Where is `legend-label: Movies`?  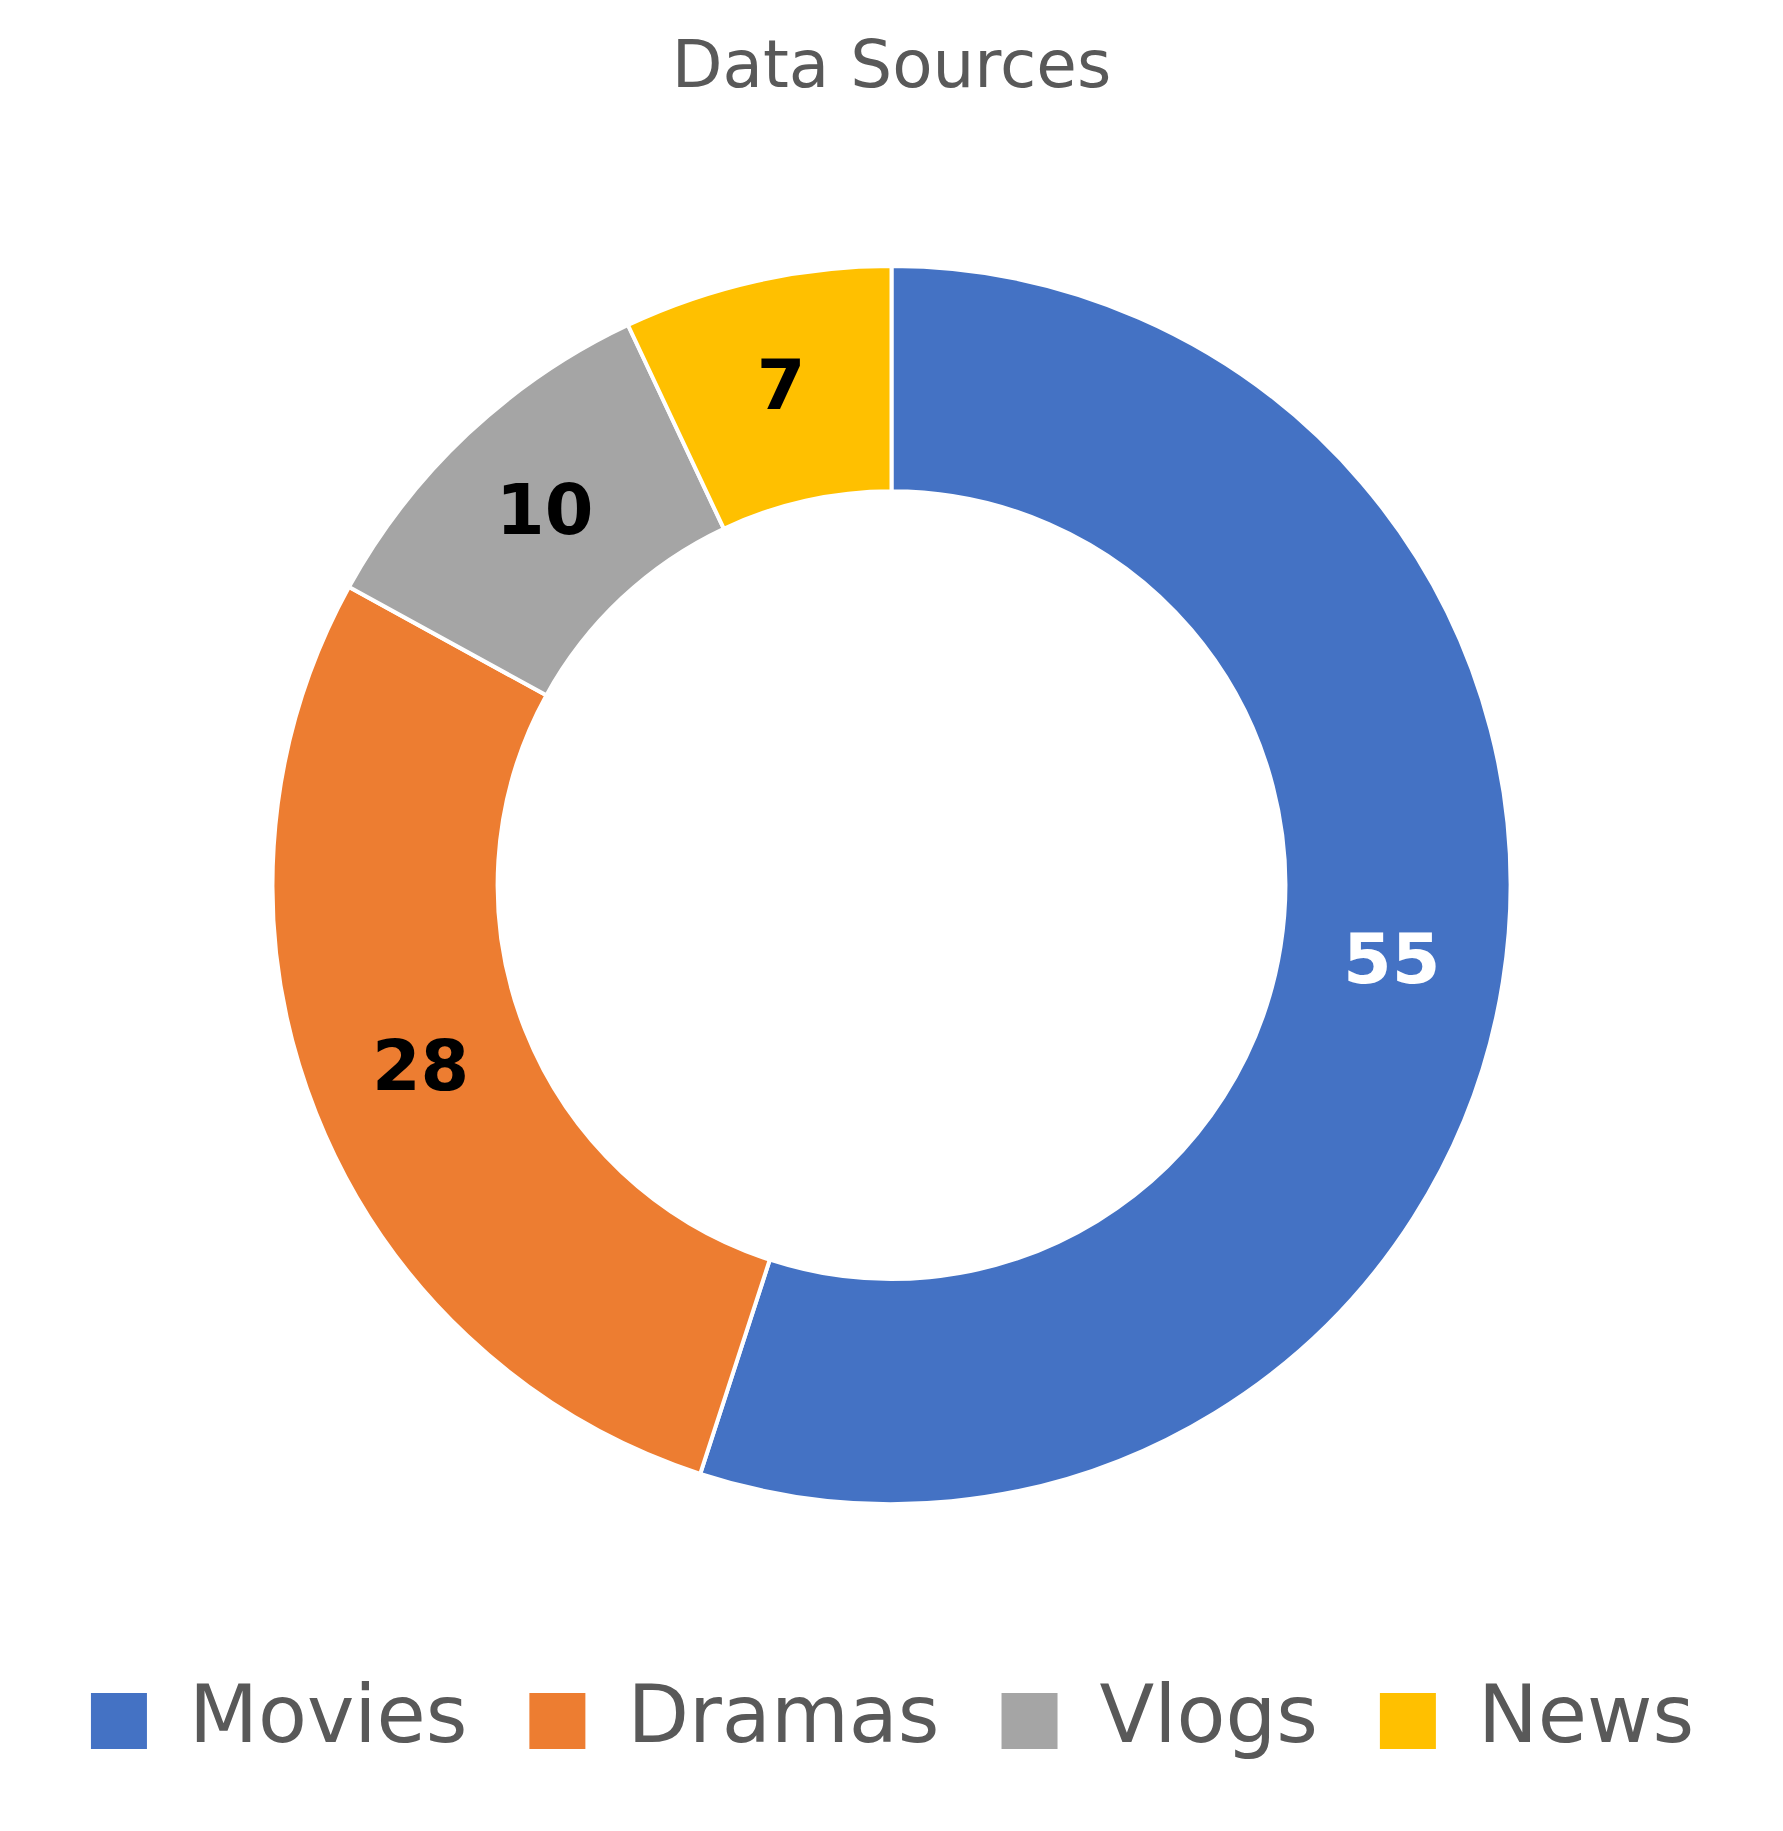 legend-label: Movies is located at coordinates (328, 1714).